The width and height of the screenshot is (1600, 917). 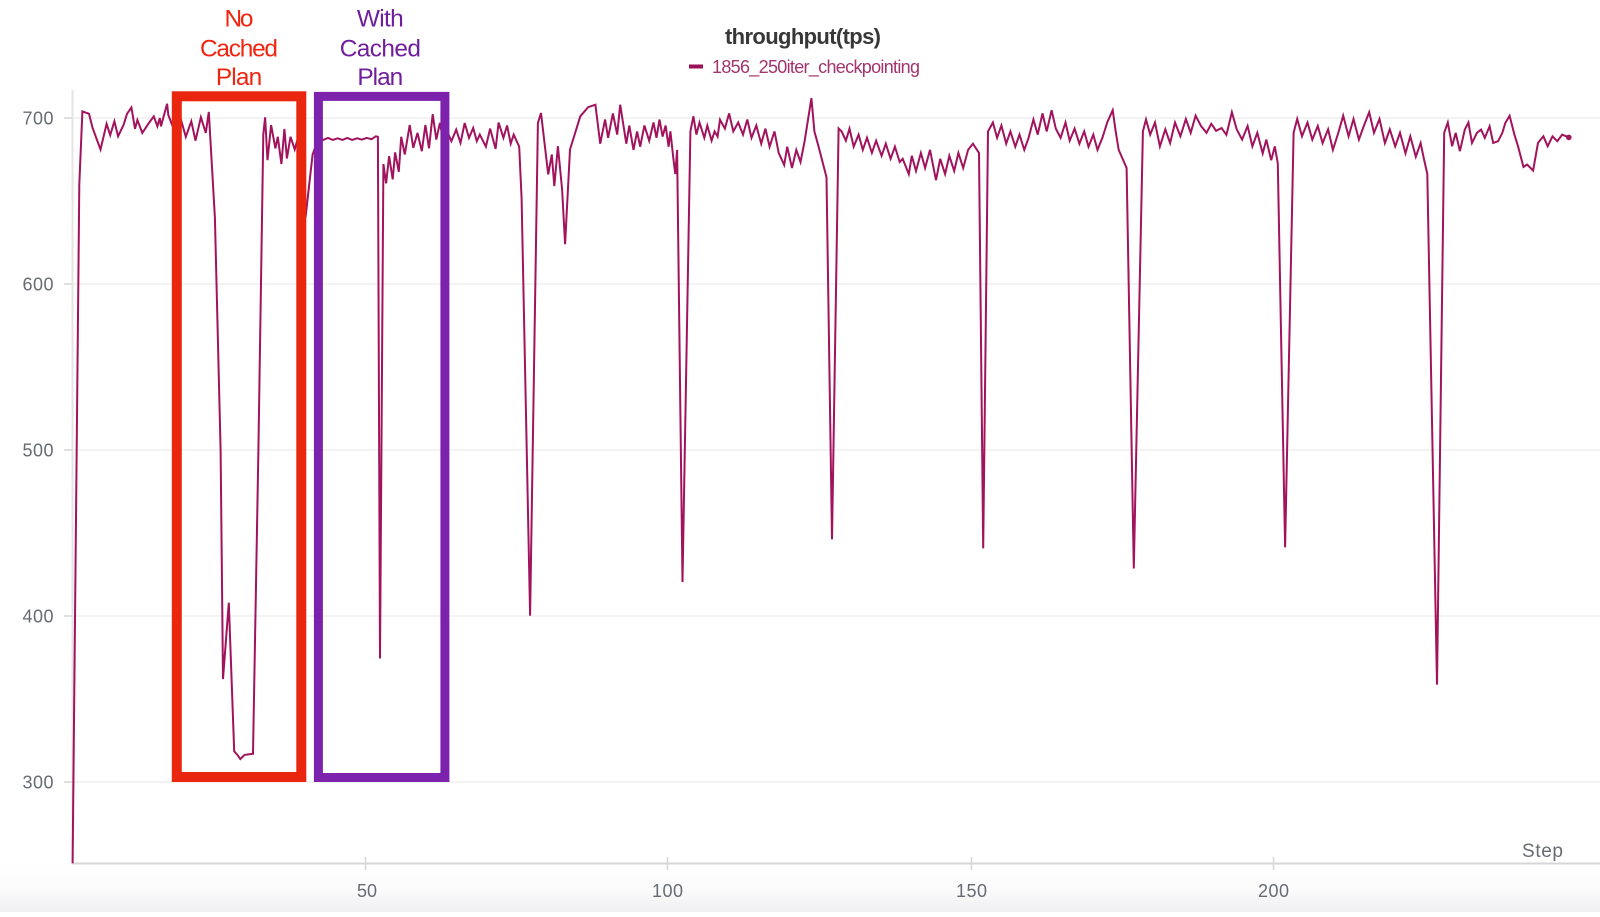 What do you see at coordinates (239, 19) in the screenshot?
I see `svg-text: No` at bounding box center [239, 19].